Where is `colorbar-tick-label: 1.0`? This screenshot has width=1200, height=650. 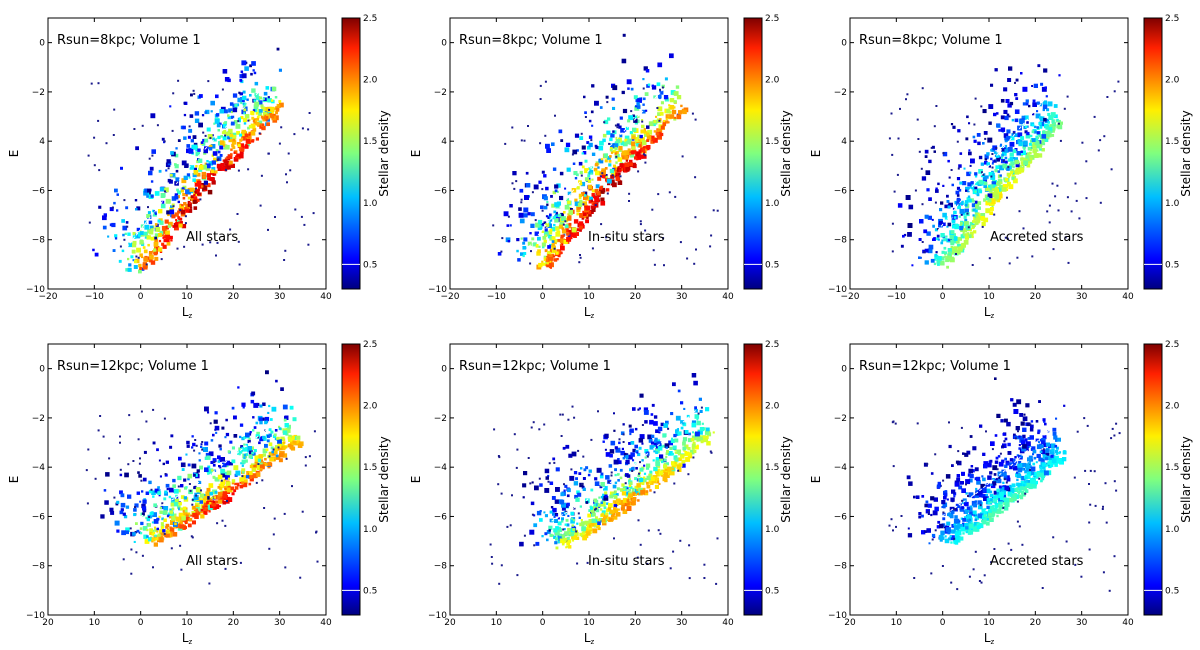
colorbar-tick-label: 1.0 is located at coordinates (370, 204).